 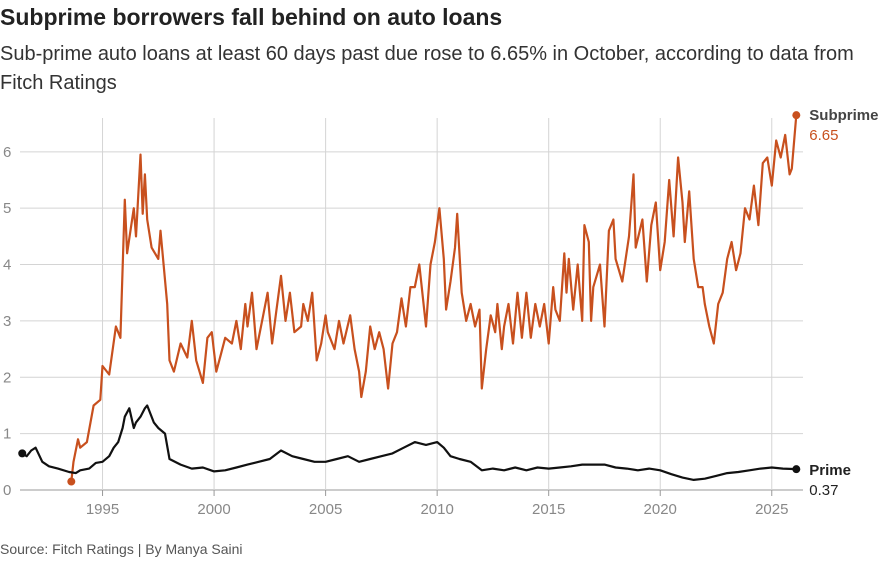 I want to click on series-labels: Subprime 6.65 Prime 0.37, so click(x=843, y=303).